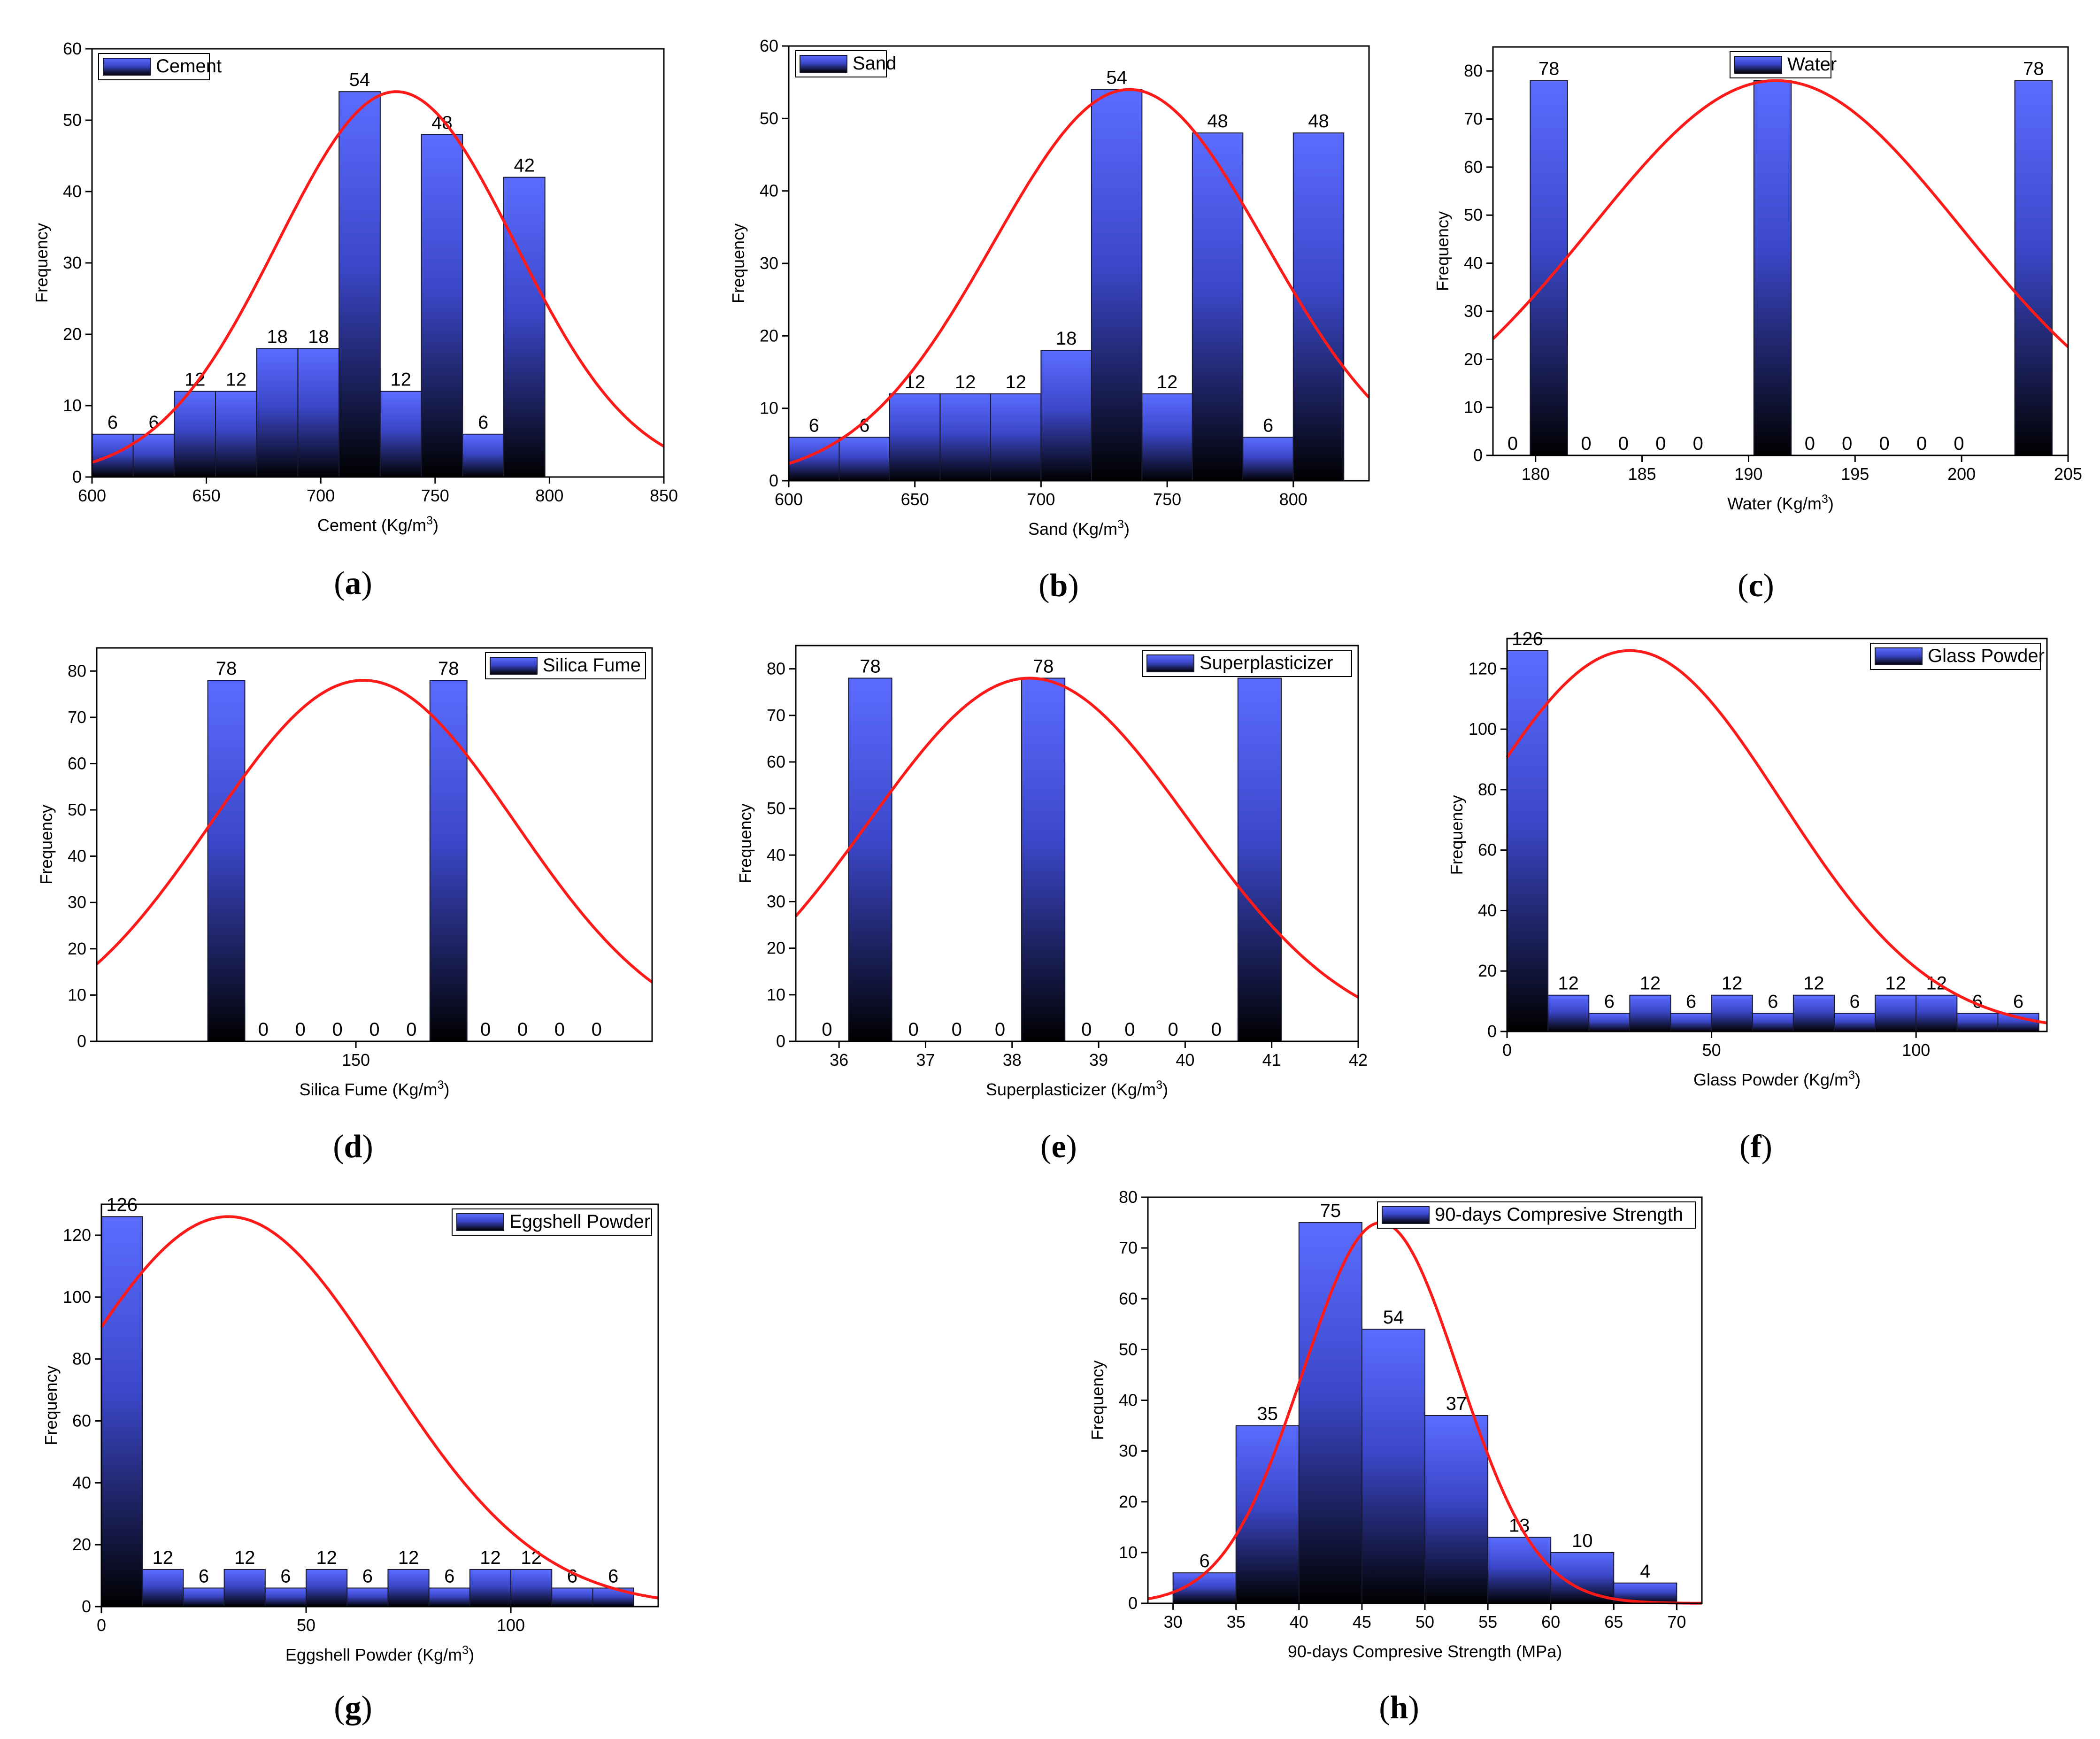  What do you see at coordinates (2068, 474) in the screenshot?
I see `x-tick-label: 205` at bounding box center [2068, 474].